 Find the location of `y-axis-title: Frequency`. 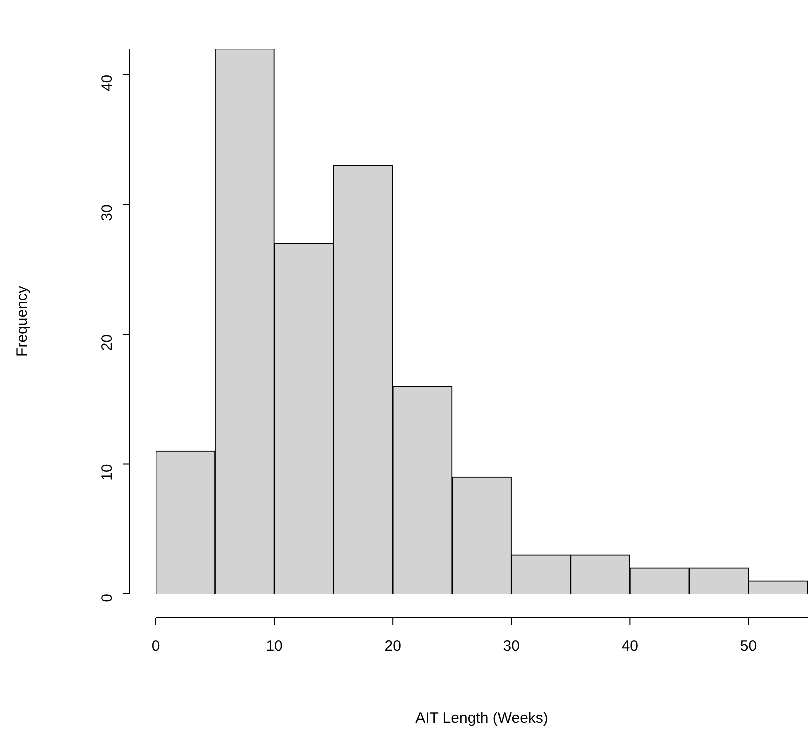

y-axis-title: Frequency is located at coordinates (23, 321).